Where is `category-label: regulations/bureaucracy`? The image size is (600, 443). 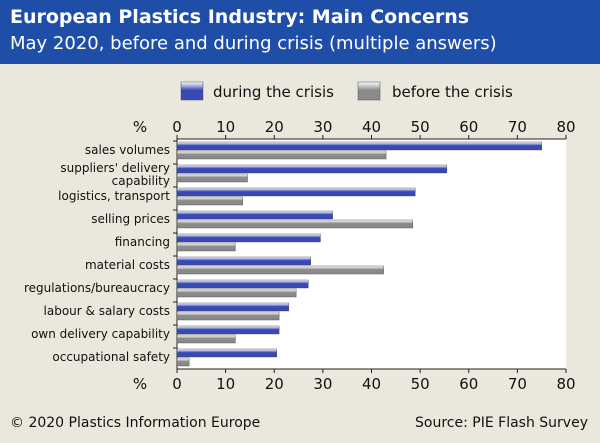
category-label: regulations/bureaucracy is located at coordinates (97, 288).